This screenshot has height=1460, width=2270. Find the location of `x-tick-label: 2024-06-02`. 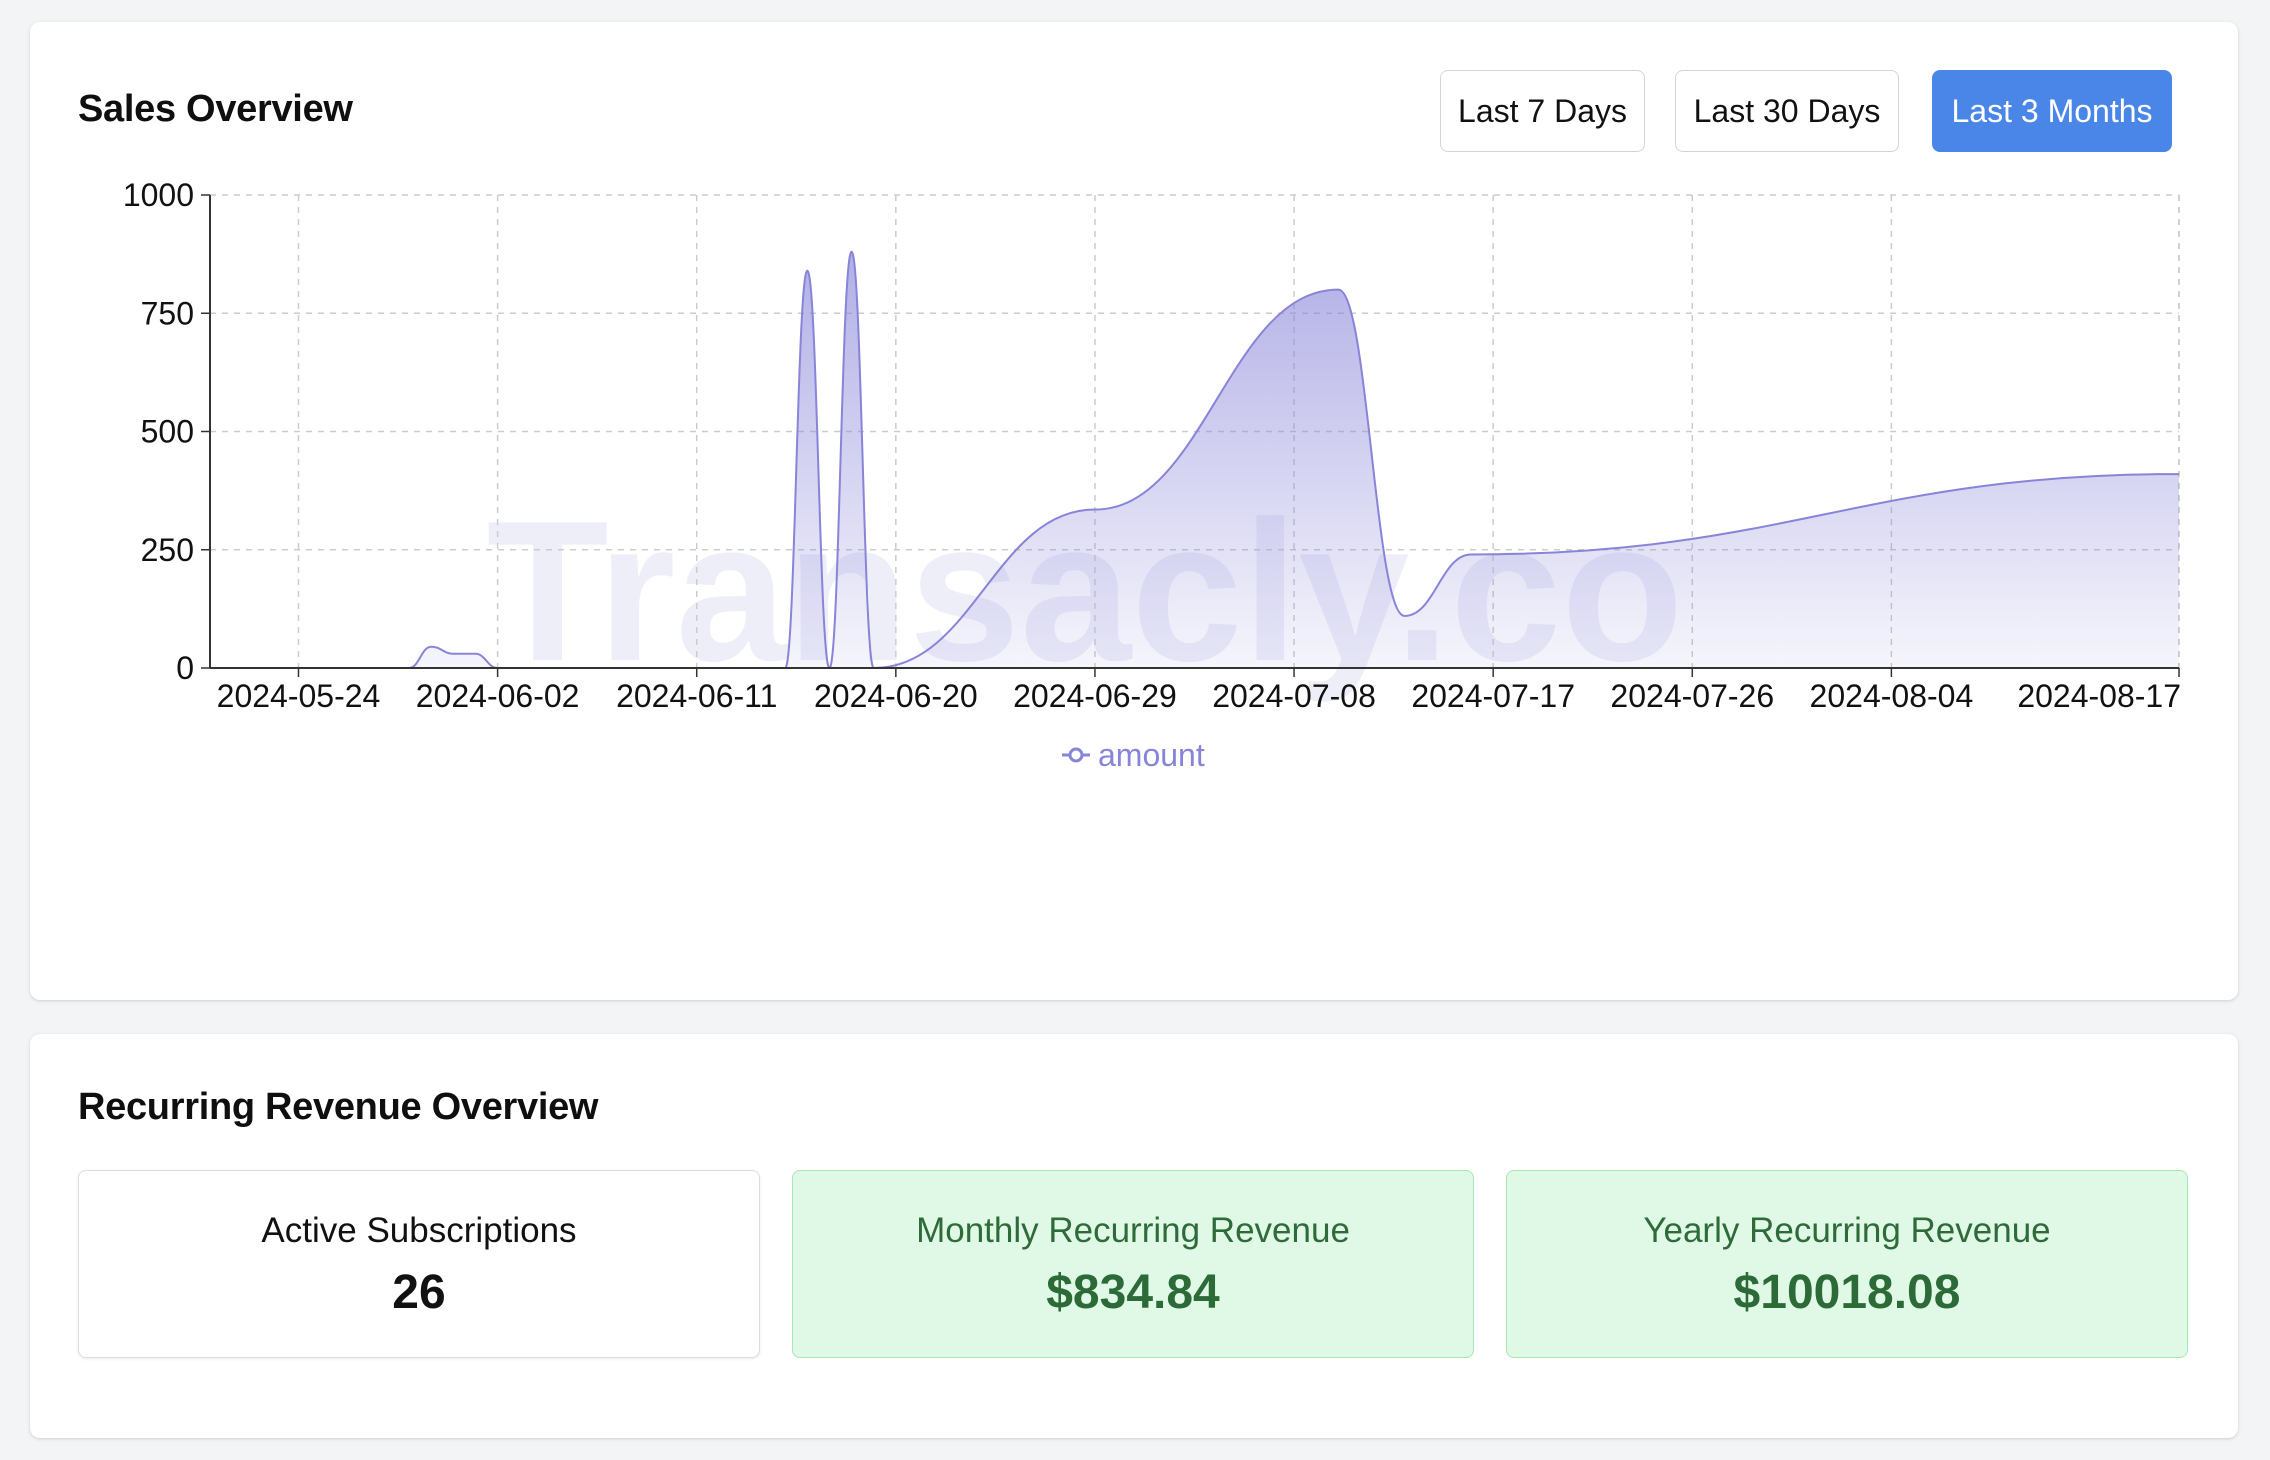

x-tick-label: 2024-06-02 is located at coordinates (498, 696).